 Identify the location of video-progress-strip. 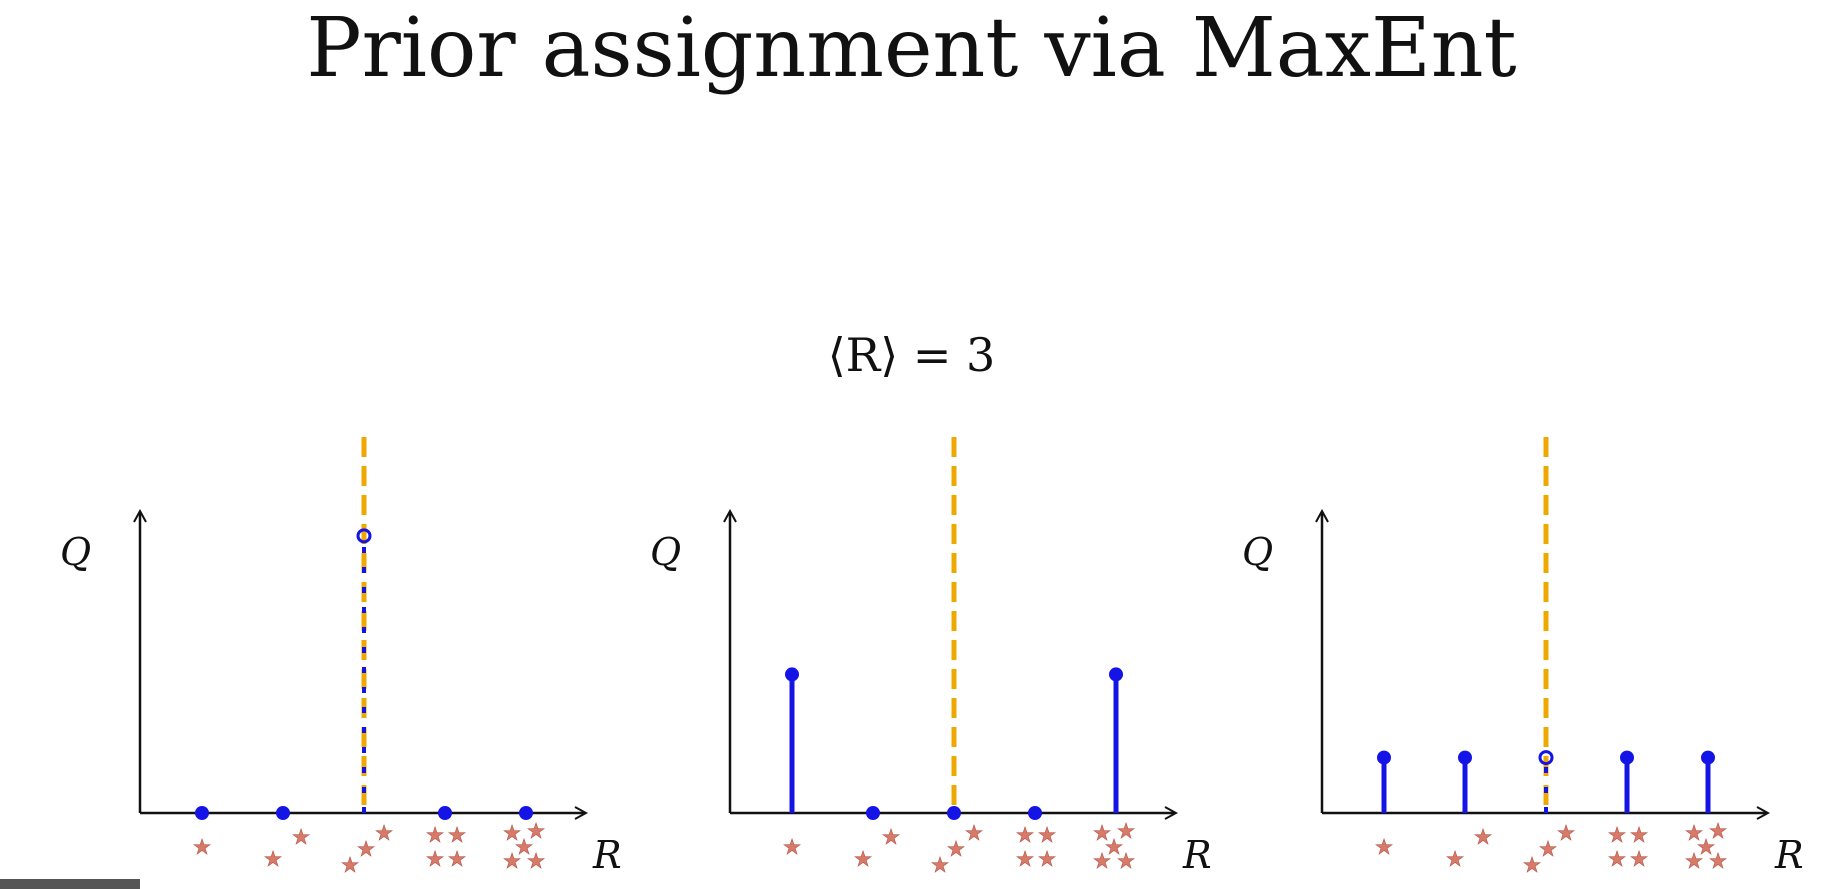
(70, 884).